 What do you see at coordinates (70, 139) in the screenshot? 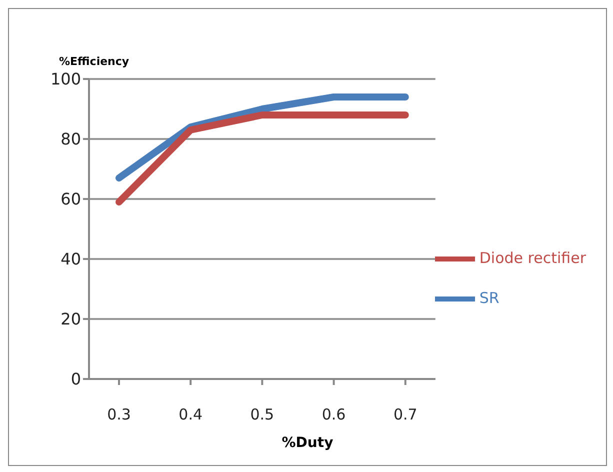
I see `y-tick-label: 80` at bounding box center [70, 139].